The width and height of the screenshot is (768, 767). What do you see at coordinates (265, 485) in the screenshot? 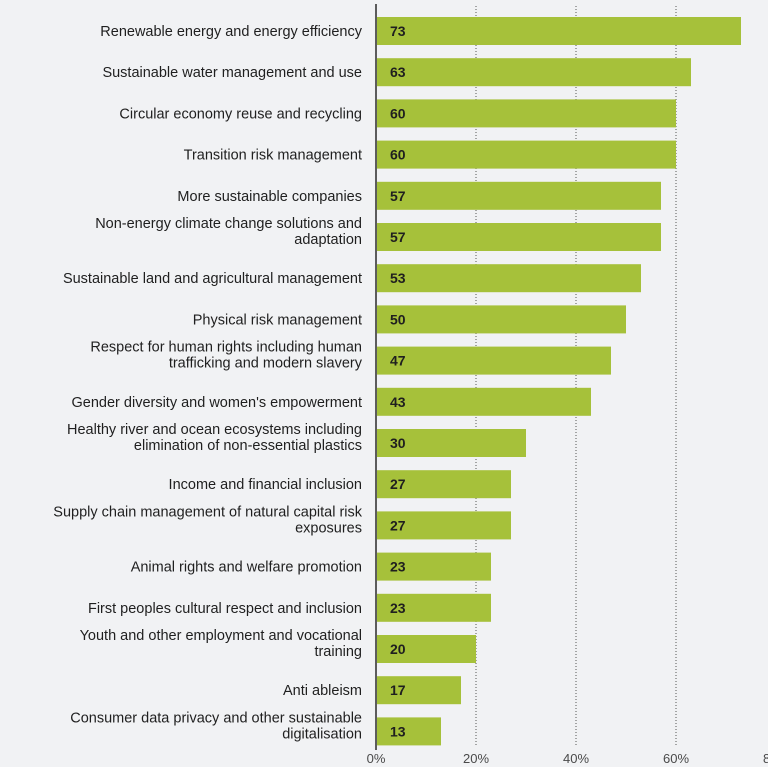
I see `category-label: Income and financial inclusion` at bounding box center [265, 485].